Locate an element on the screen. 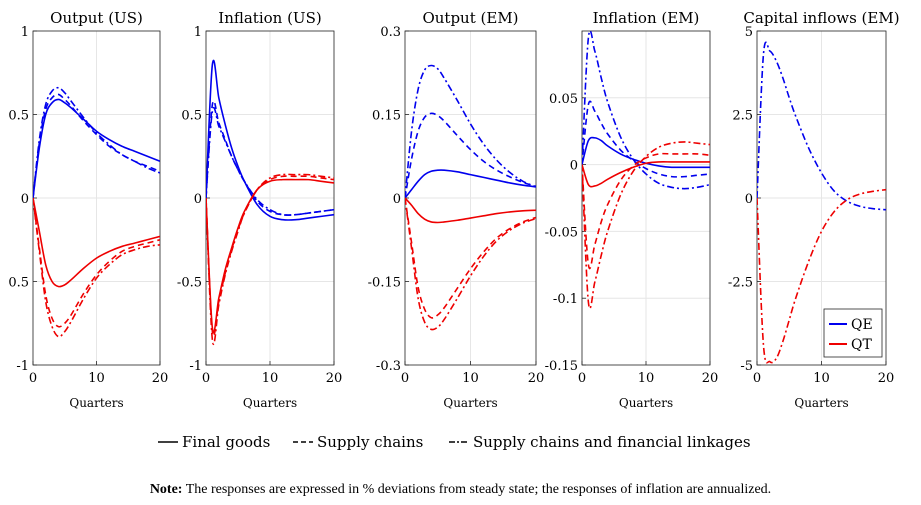  panel-title: Inflation (US) is located at coordinates (269, 18).